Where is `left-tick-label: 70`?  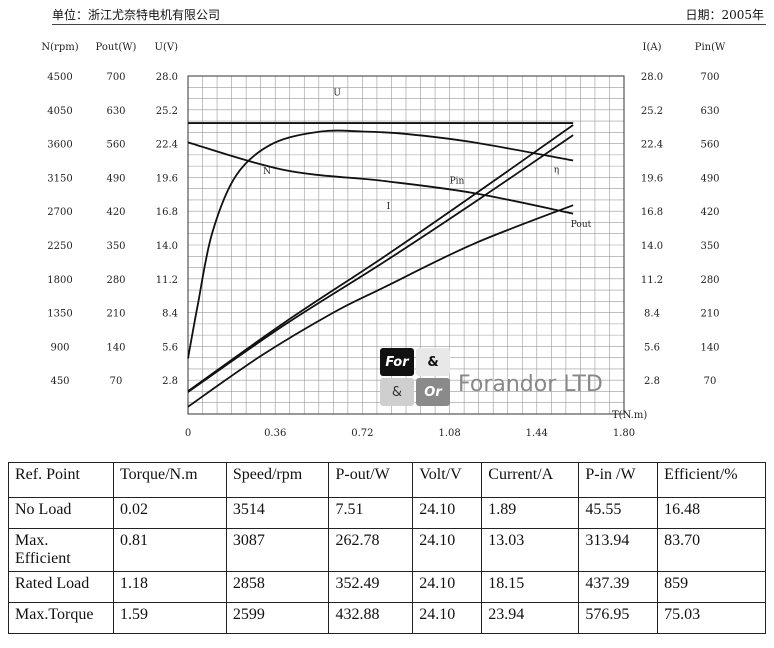 left-tick-label: 70 is located at coordinates (116, 381).